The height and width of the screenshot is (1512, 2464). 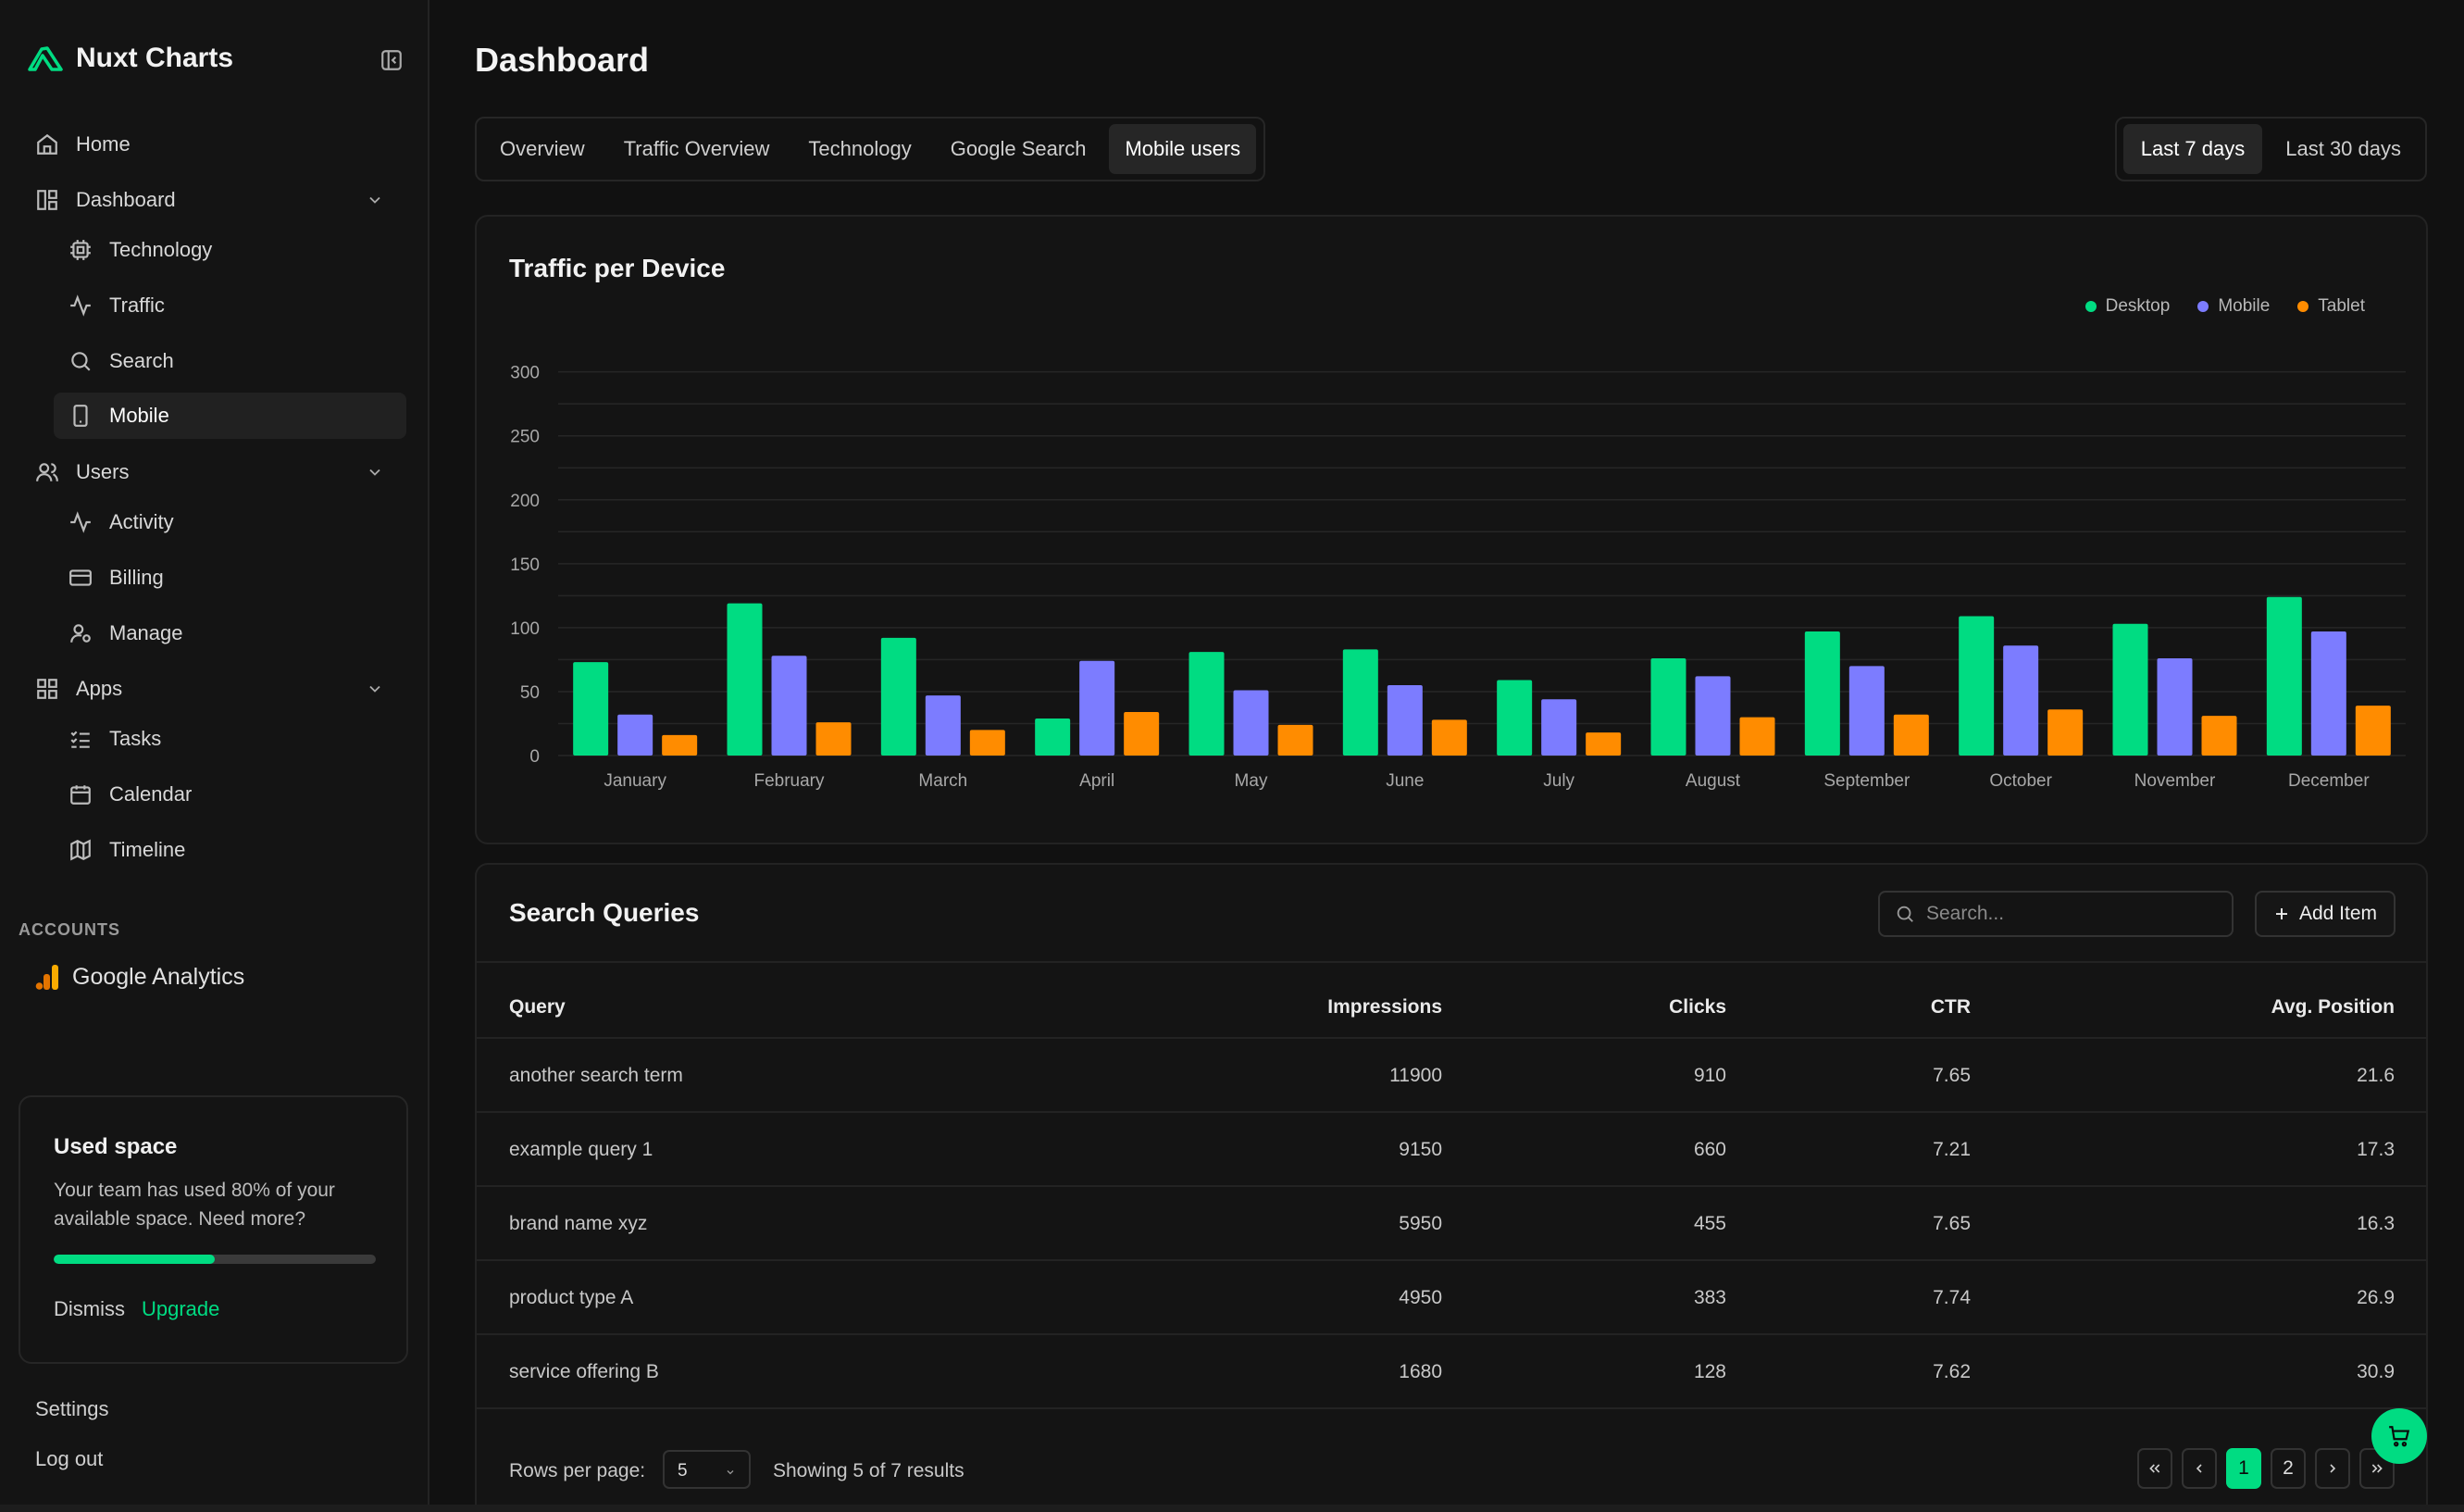 What do you see at coordinates (635, 781) in the screenshot?
I see `x-tick-label: January` at bounding box center [635, 781].